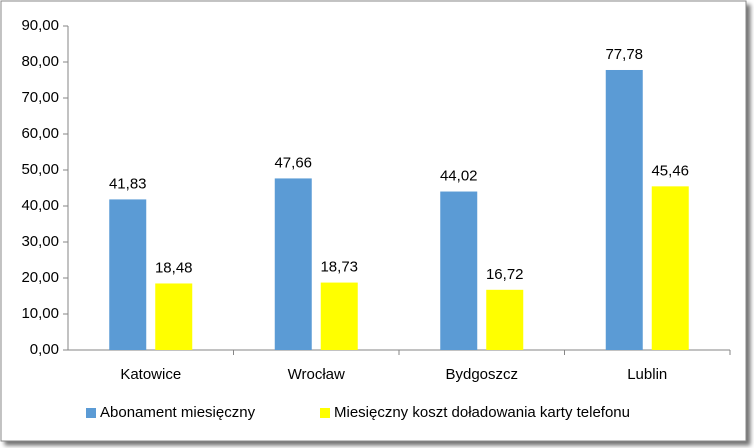  What do you see at coordinates (128, 183) in the screenshot?
I see `data-label: 41,83` at bounding box center [128, 183].